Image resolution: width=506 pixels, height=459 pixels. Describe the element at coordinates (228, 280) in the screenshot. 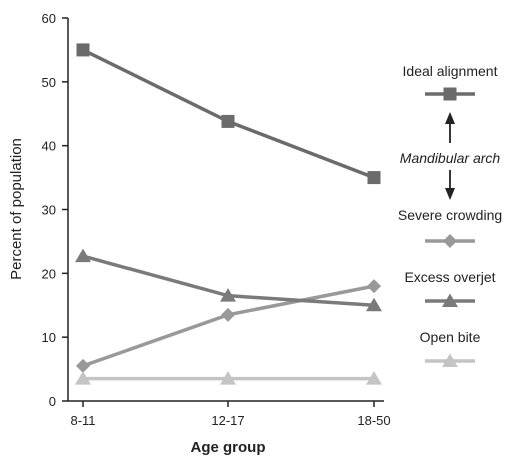

I see `series-excess-overjet` at that location.